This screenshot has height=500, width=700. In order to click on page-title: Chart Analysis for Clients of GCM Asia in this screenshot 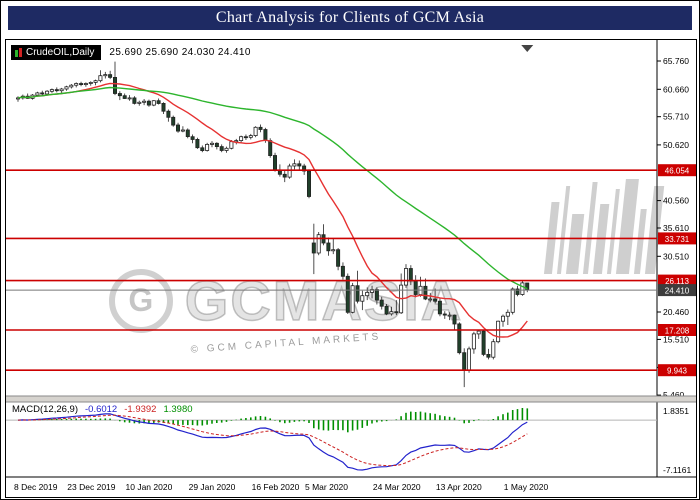, I will do `click(350, 17)`.